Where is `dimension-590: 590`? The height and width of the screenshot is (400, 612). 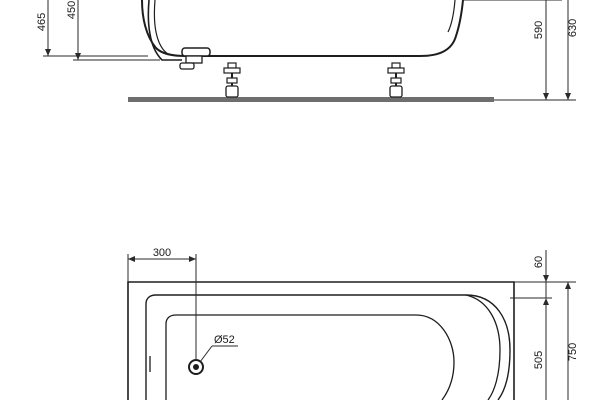
dimension-590: 590 is located at coordinates (512, 50).